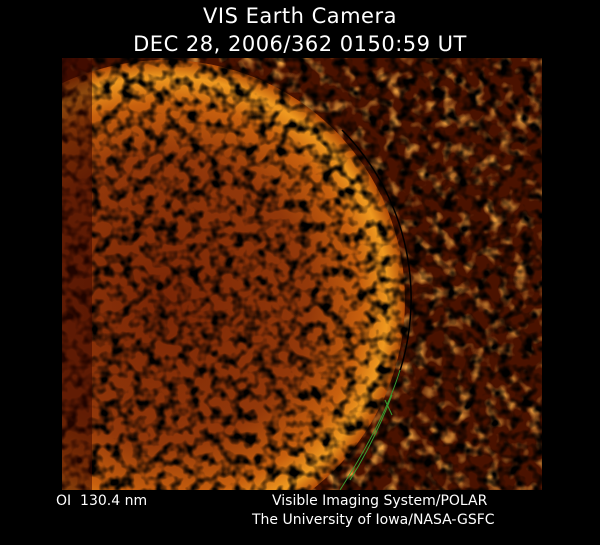 The height and width of the screenshot is (545, 600). What do you see at coordinates (380, 501) in the screenshot?
I see `instrument-label: Visible Imaging System/POLAR` at bounding box center [380, 501].